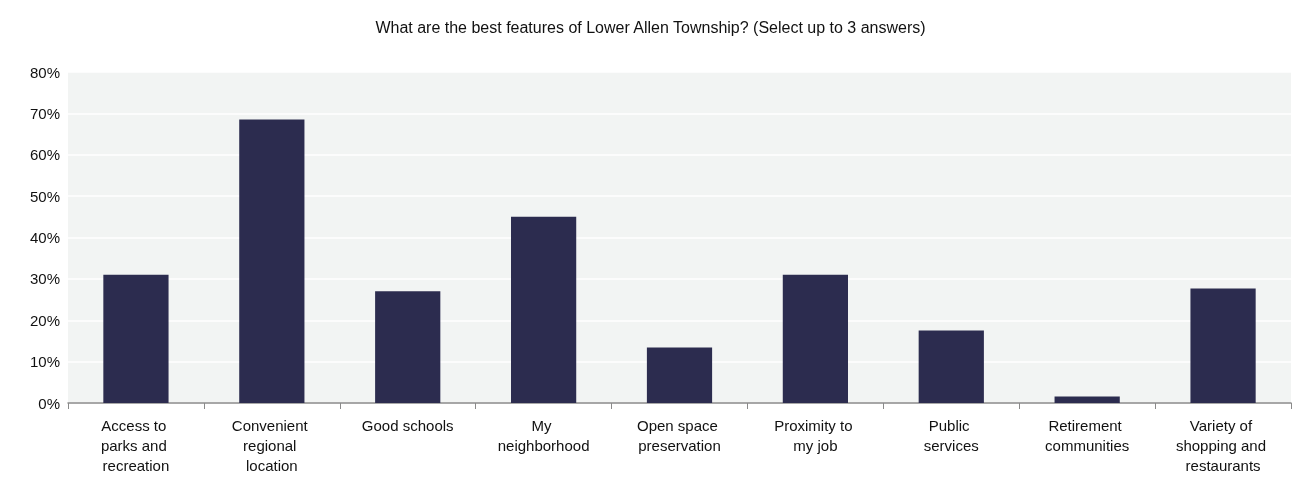 The image size is (1301, 500). I want to click on x-tick-label: Convenient regional location, so click(271, 445).